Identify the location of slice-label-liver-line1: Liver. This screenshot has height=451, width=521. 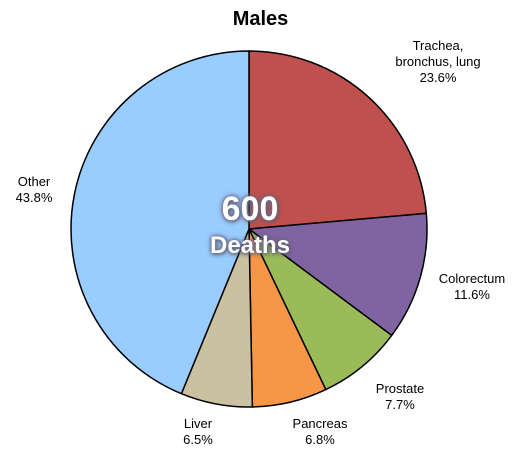
(198, 423).